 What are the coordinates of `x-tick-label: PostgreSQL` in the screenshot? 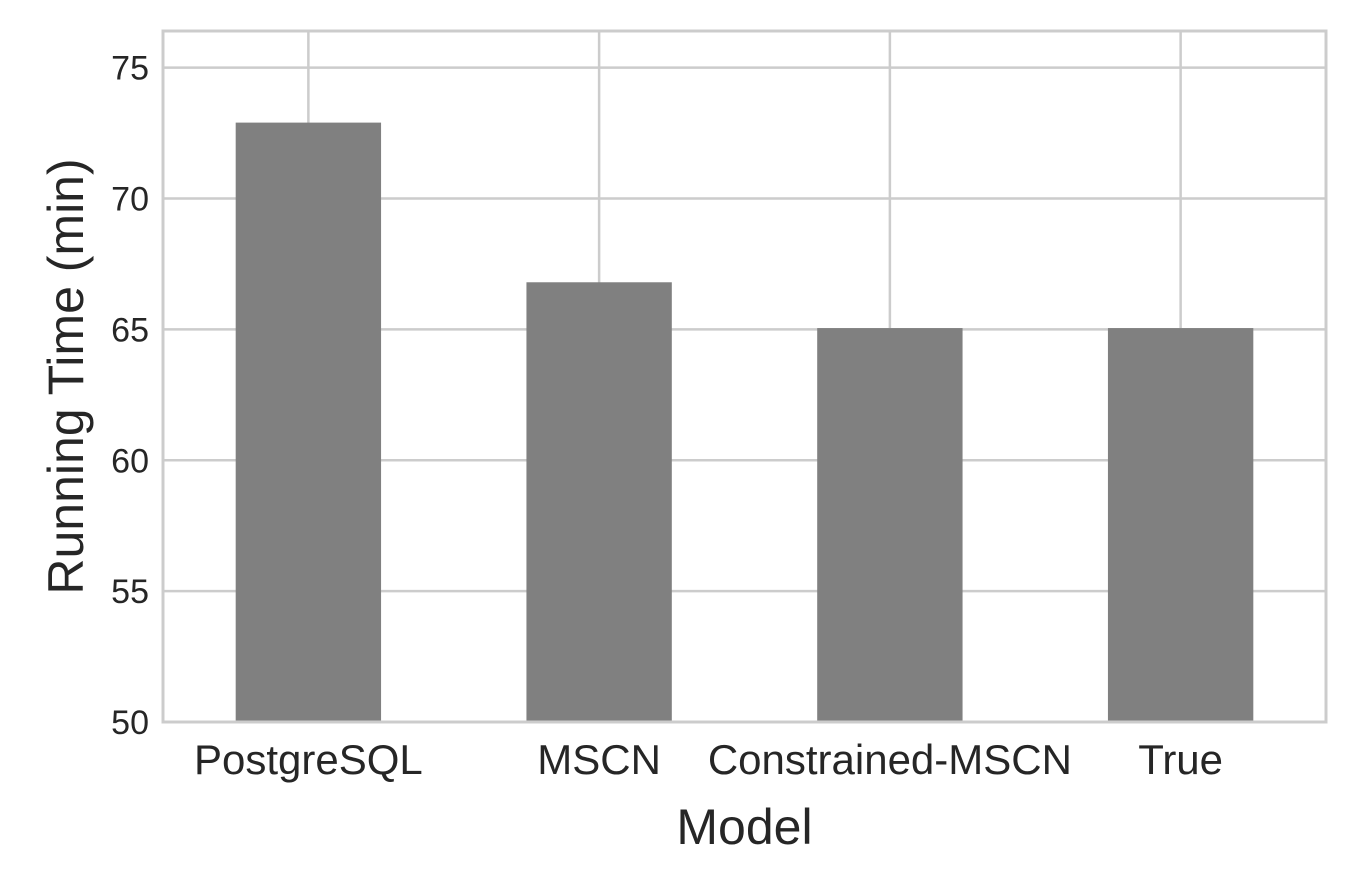 It's located at (308, 759).